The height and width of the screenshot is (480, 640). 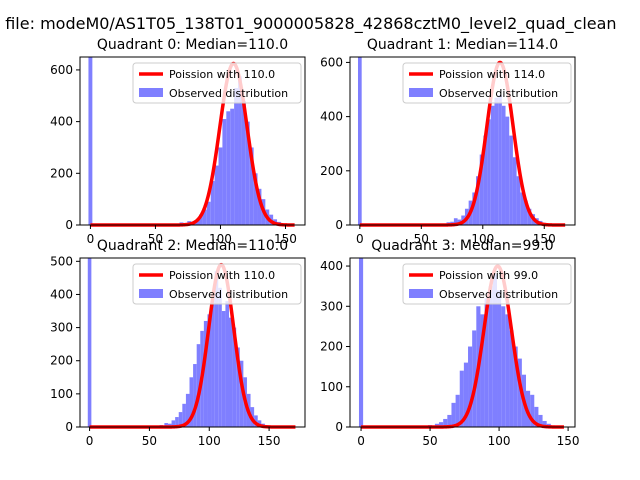 I want to click on y-tick-label: 500, so click(x=61, y=261).